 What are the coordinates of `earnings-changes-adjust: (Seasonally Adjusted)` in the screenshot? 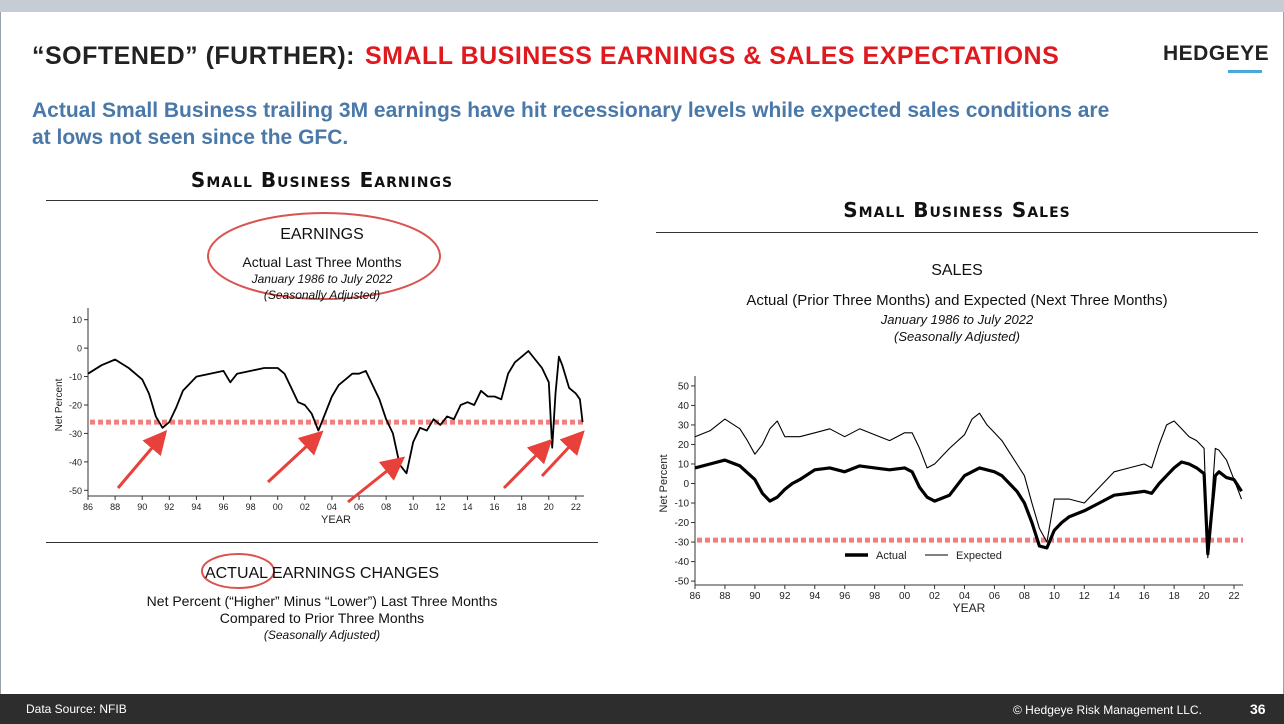 It's located at (322, 635).